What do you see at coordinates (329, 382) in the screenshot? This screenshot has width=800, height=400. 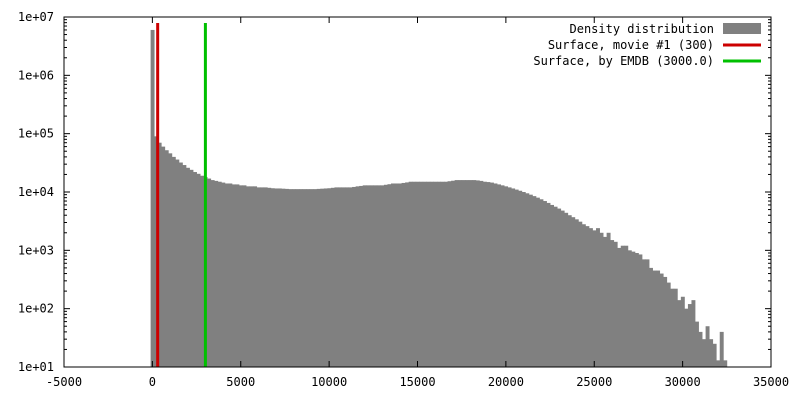 I see `x-tick-label: 10000` at bounding box center [329, 382].